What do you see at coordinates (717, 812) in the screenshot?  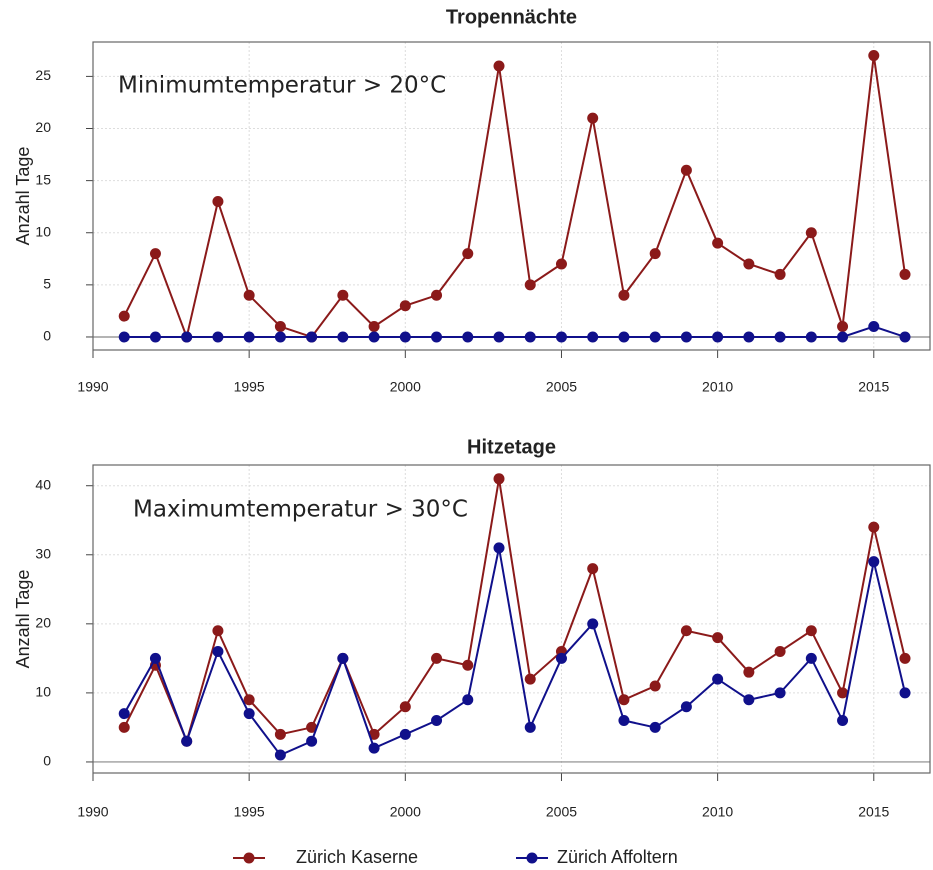 I see `x-tick-label: 2010` at bounding box center [717, 812].